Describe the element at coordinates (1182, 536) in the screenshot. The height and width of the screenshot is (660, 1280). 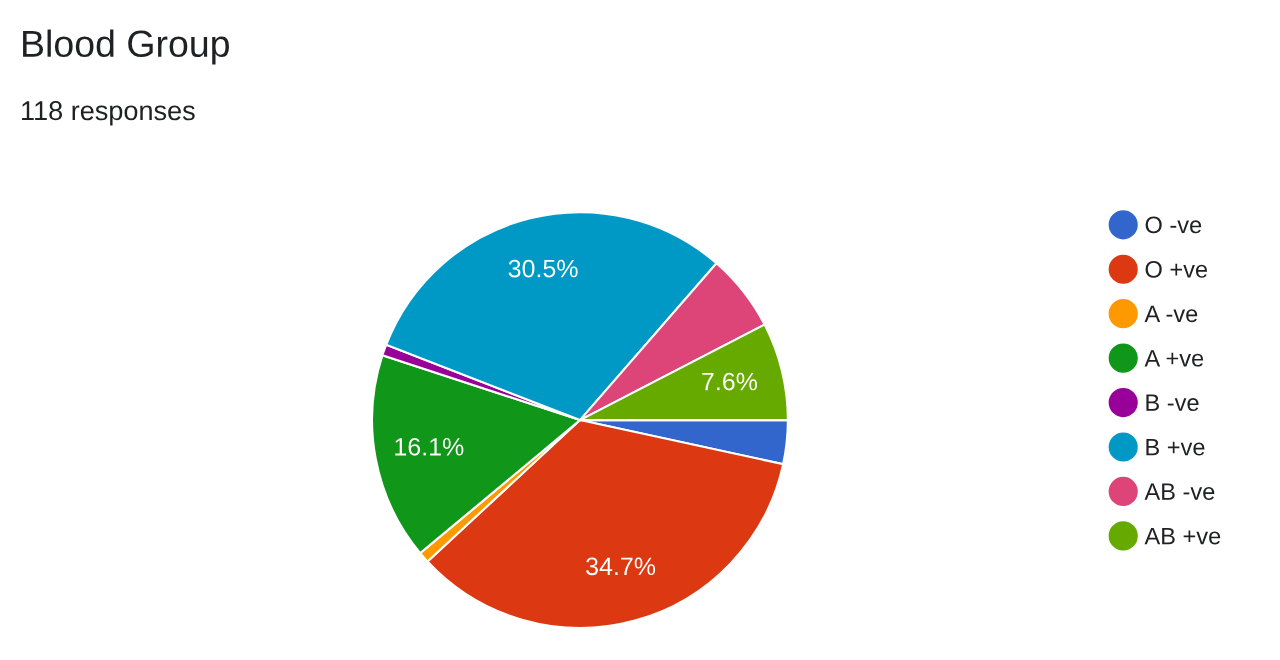
I see `legend-label: AB +ve` at that location.